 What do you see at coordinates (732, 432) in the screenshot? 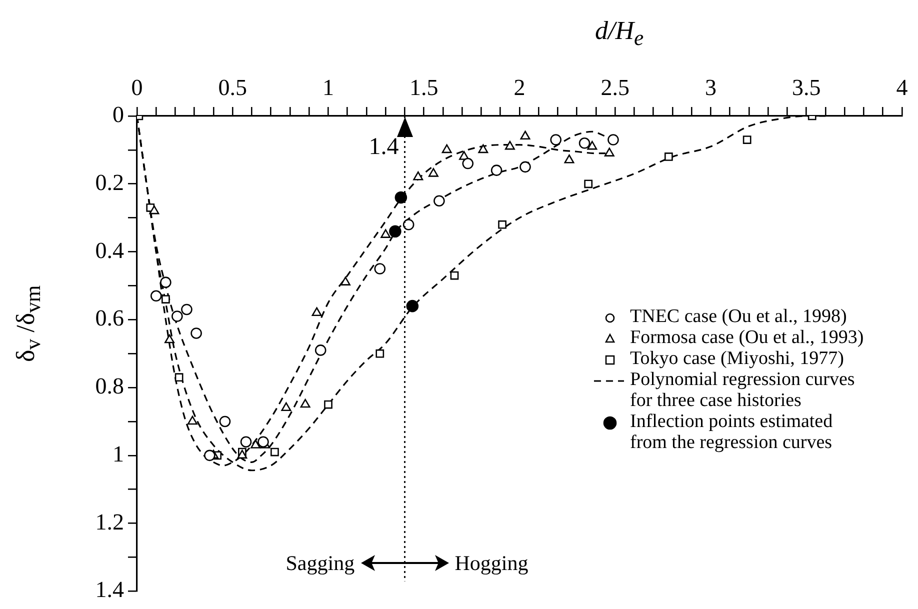
I see `legend-label: Inflection points estimated from the regression curves` at bounding box center [732, 432].